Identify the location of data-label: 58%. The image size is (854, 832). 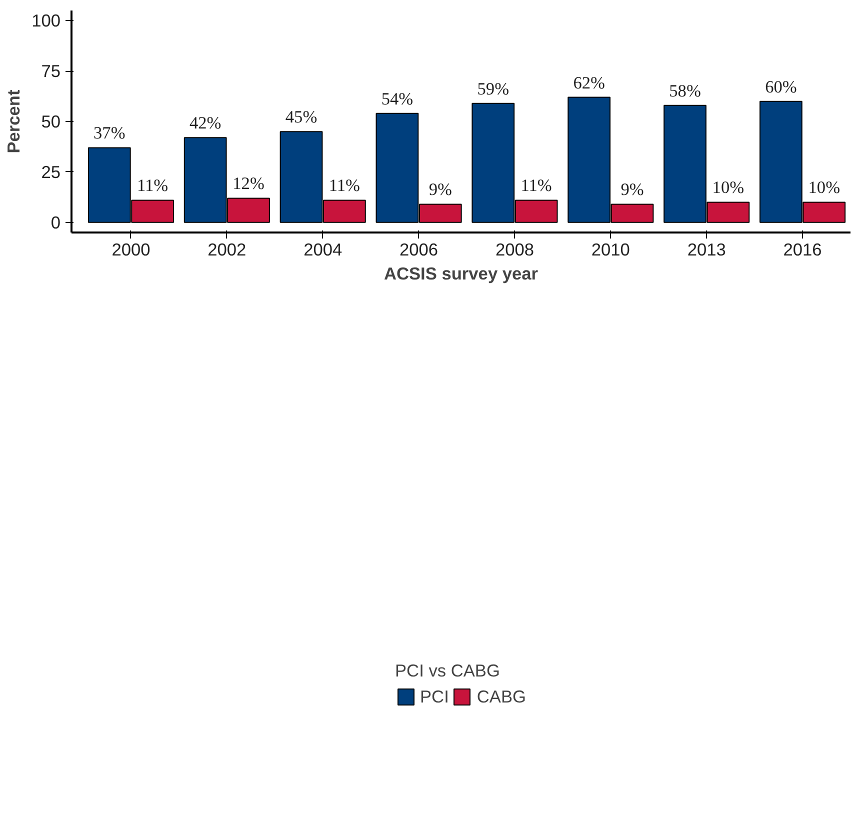
(685, 90).